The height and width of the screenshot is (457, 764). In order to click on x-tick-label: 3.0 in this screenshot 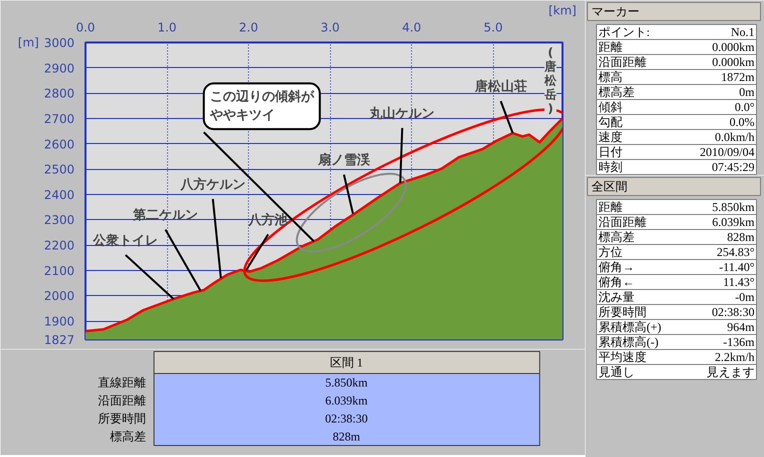, I will do `click(330, 27)`.